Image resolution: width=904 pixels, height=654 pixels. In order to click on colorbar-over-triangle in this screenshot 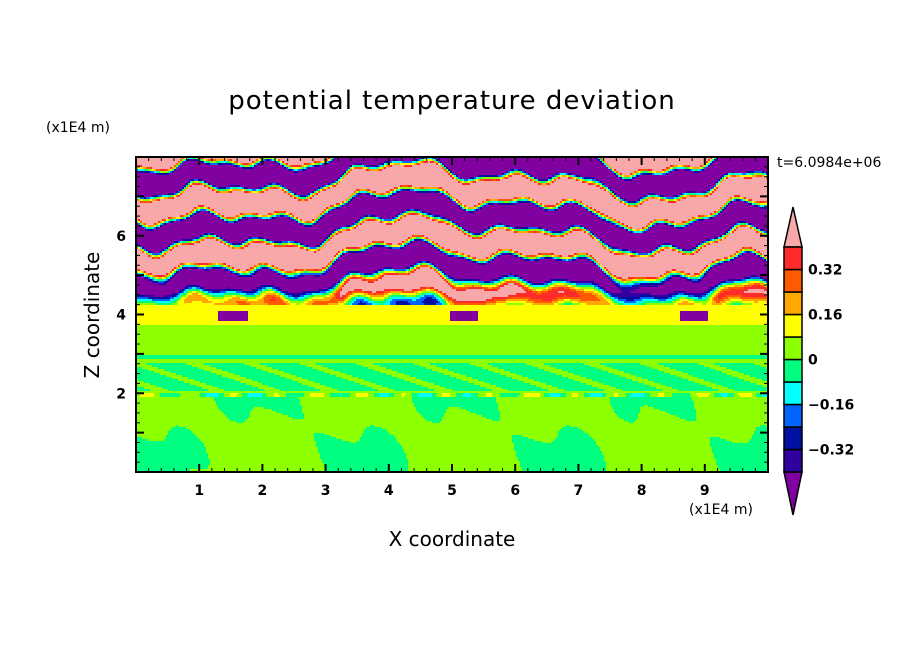, I will do `click(793, 227)`.